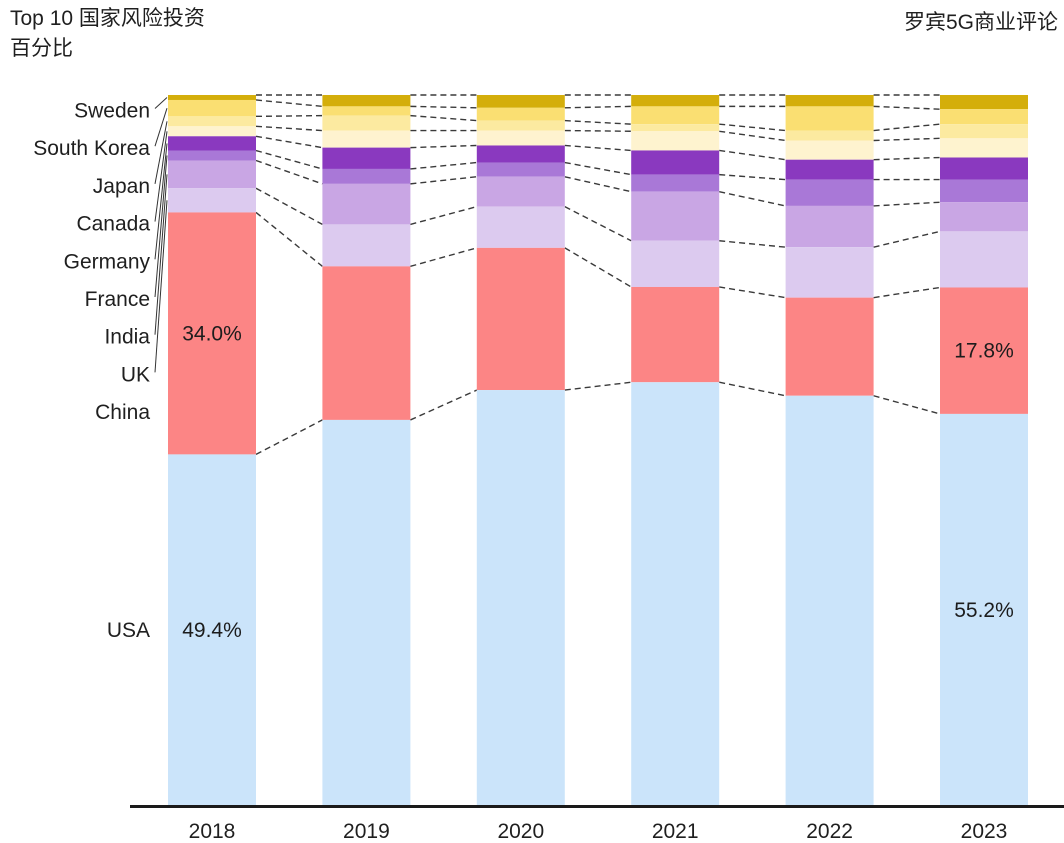 Image resolution: width=1064 pixels, height=843 pixels. Describe the element at coordinates (675, 594) in the screenshot. I see `bar-segment-usa-2021` at that location.